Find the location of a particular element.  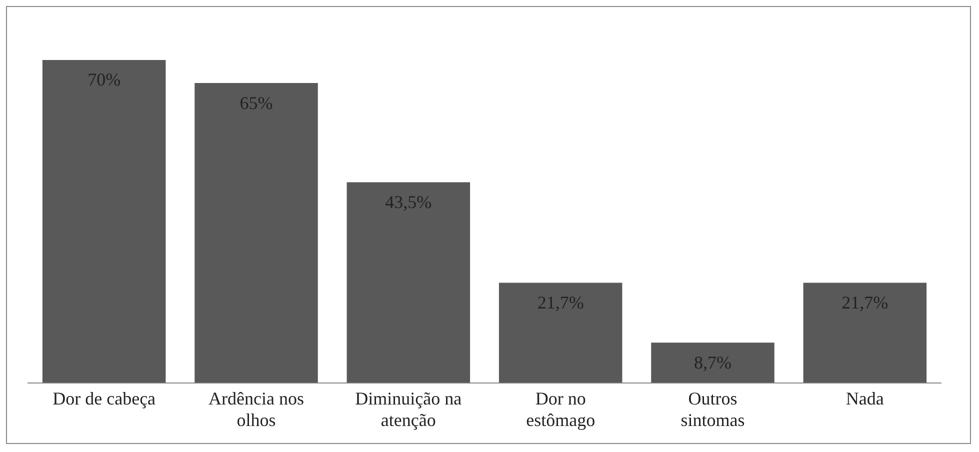

x-tick-label: Outros sintomas is located at coordinates (712, 409).